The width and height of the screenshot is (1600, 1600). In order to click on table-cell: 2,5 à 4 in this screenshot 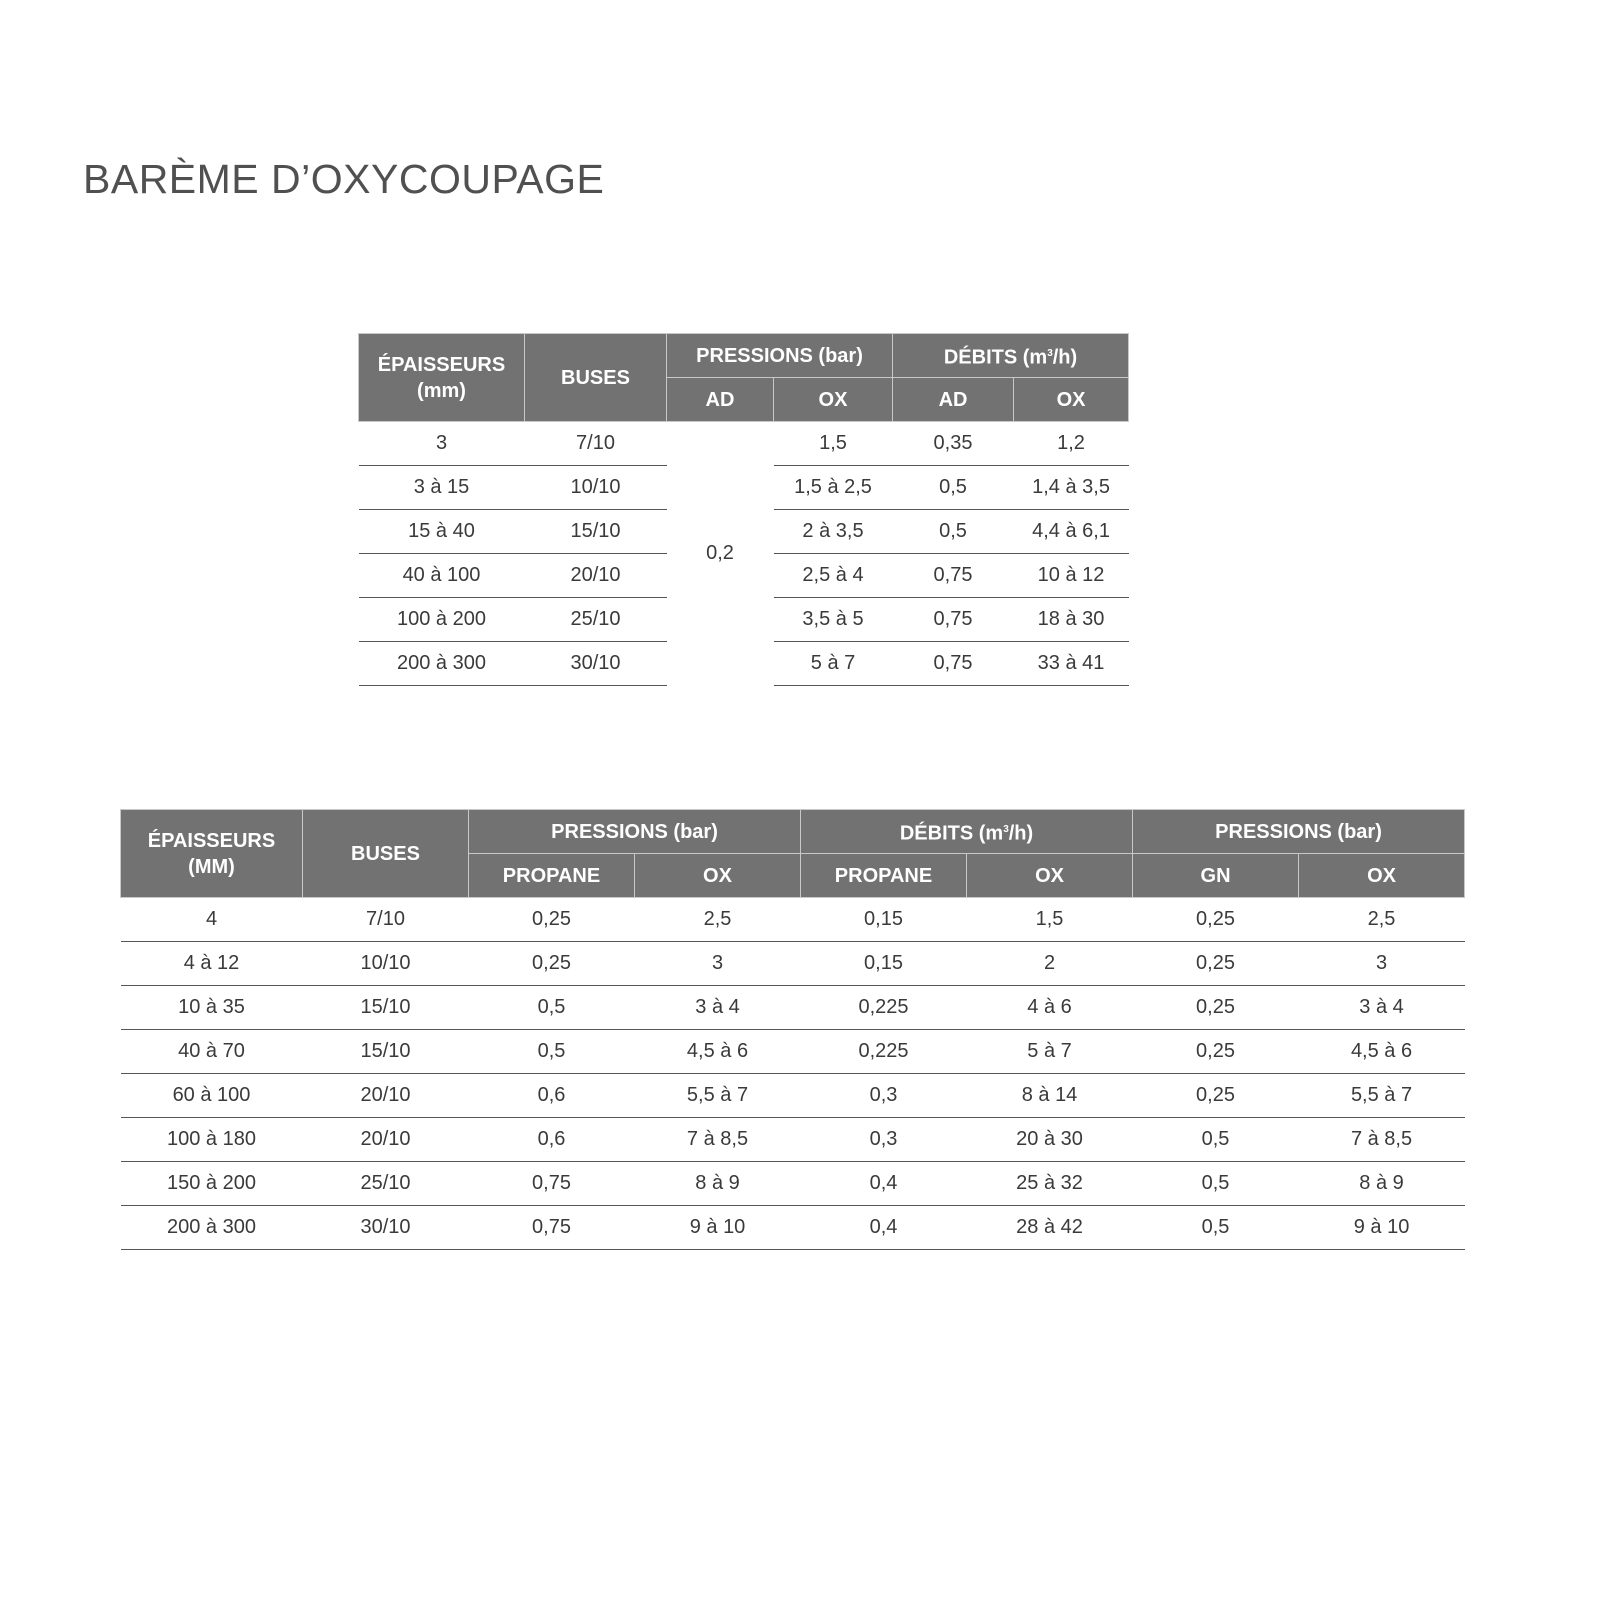, I will do `click(833, 575)`.